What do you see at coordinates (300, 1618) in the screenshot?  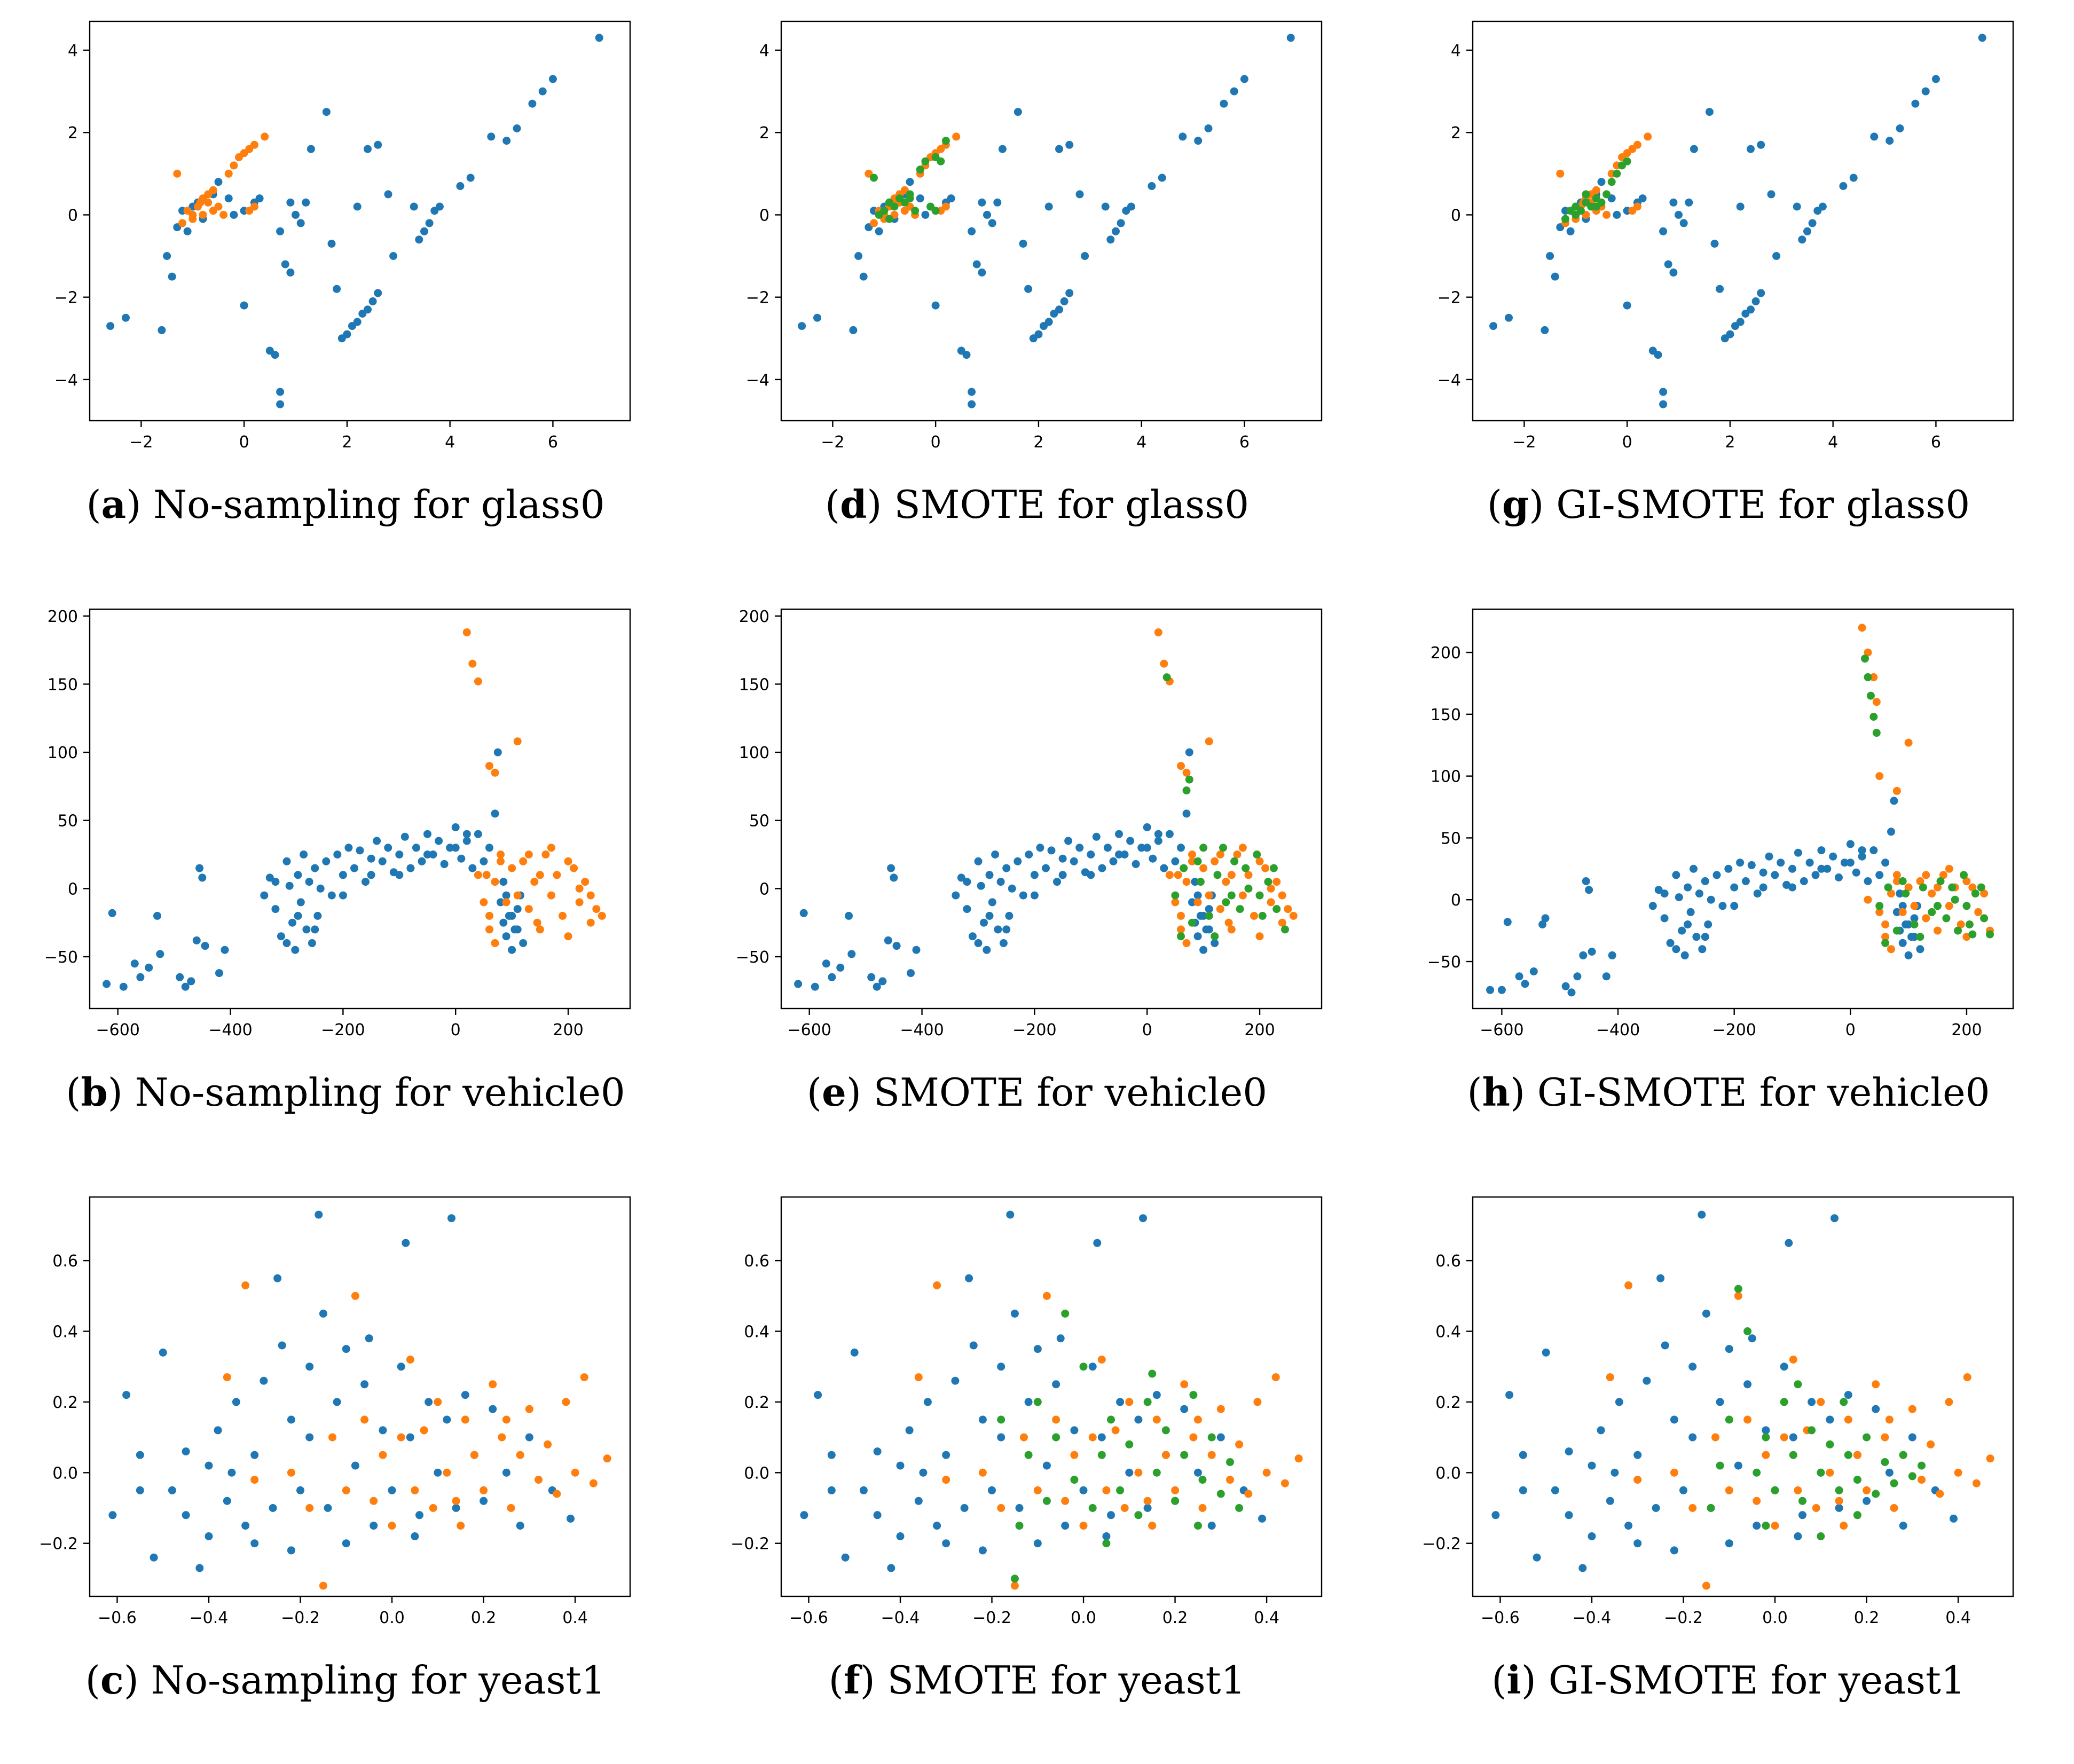 I see `x-tick-label: −0.2` at bounding box center [300, 1618].